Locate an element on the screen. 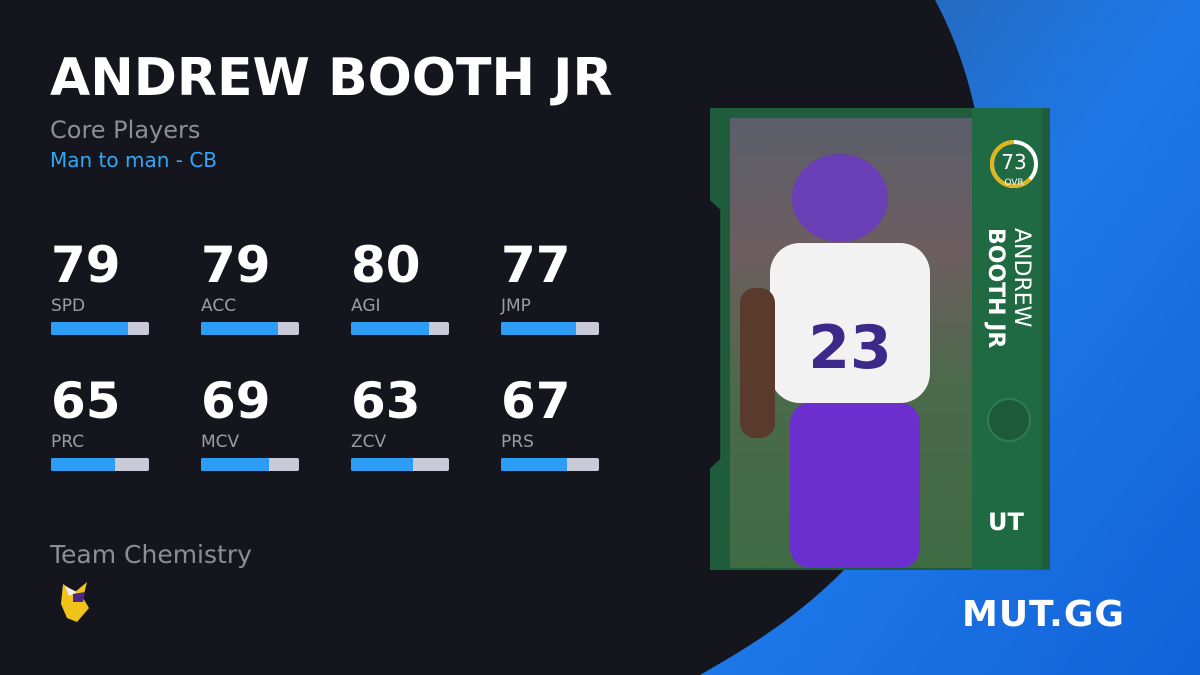 Image resolution: width=1200 pixels, height=675 pixels. stat-value: 69 is located at coordinates (236, 401).